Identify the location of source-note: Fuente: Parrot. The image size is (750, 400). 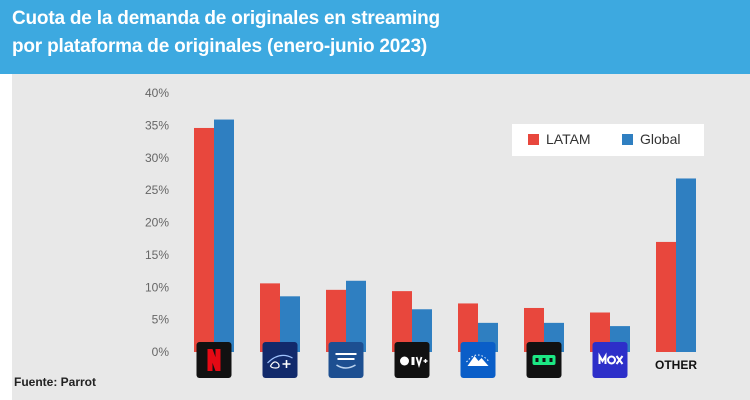
(55, 382).